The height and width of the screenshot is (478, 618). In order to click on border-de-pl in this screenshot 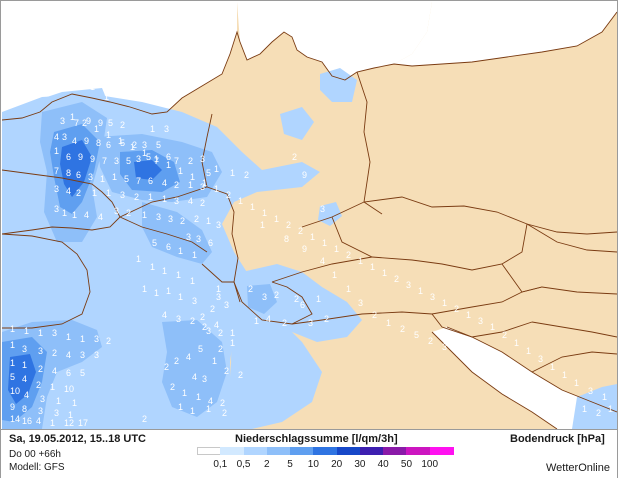, I will do `click(369, 143)`.